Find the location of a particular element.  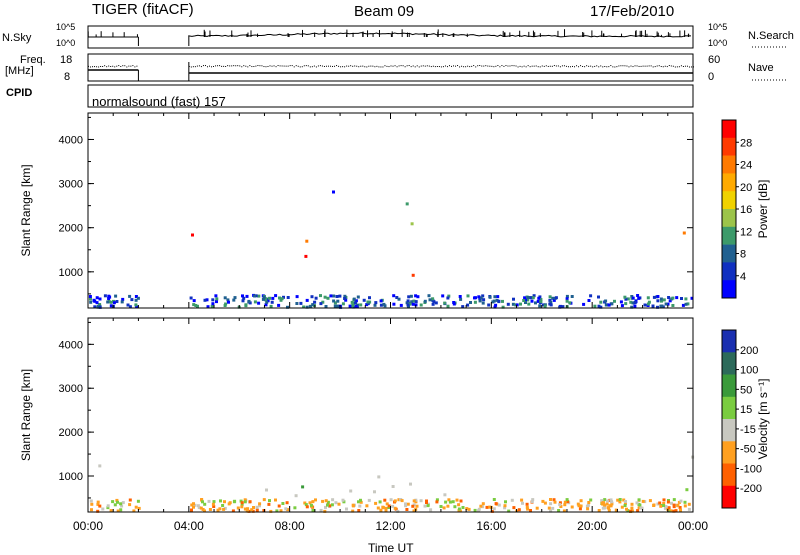

velocity-colorbar-tick-label: 100 is located at coordinates (749, 371).